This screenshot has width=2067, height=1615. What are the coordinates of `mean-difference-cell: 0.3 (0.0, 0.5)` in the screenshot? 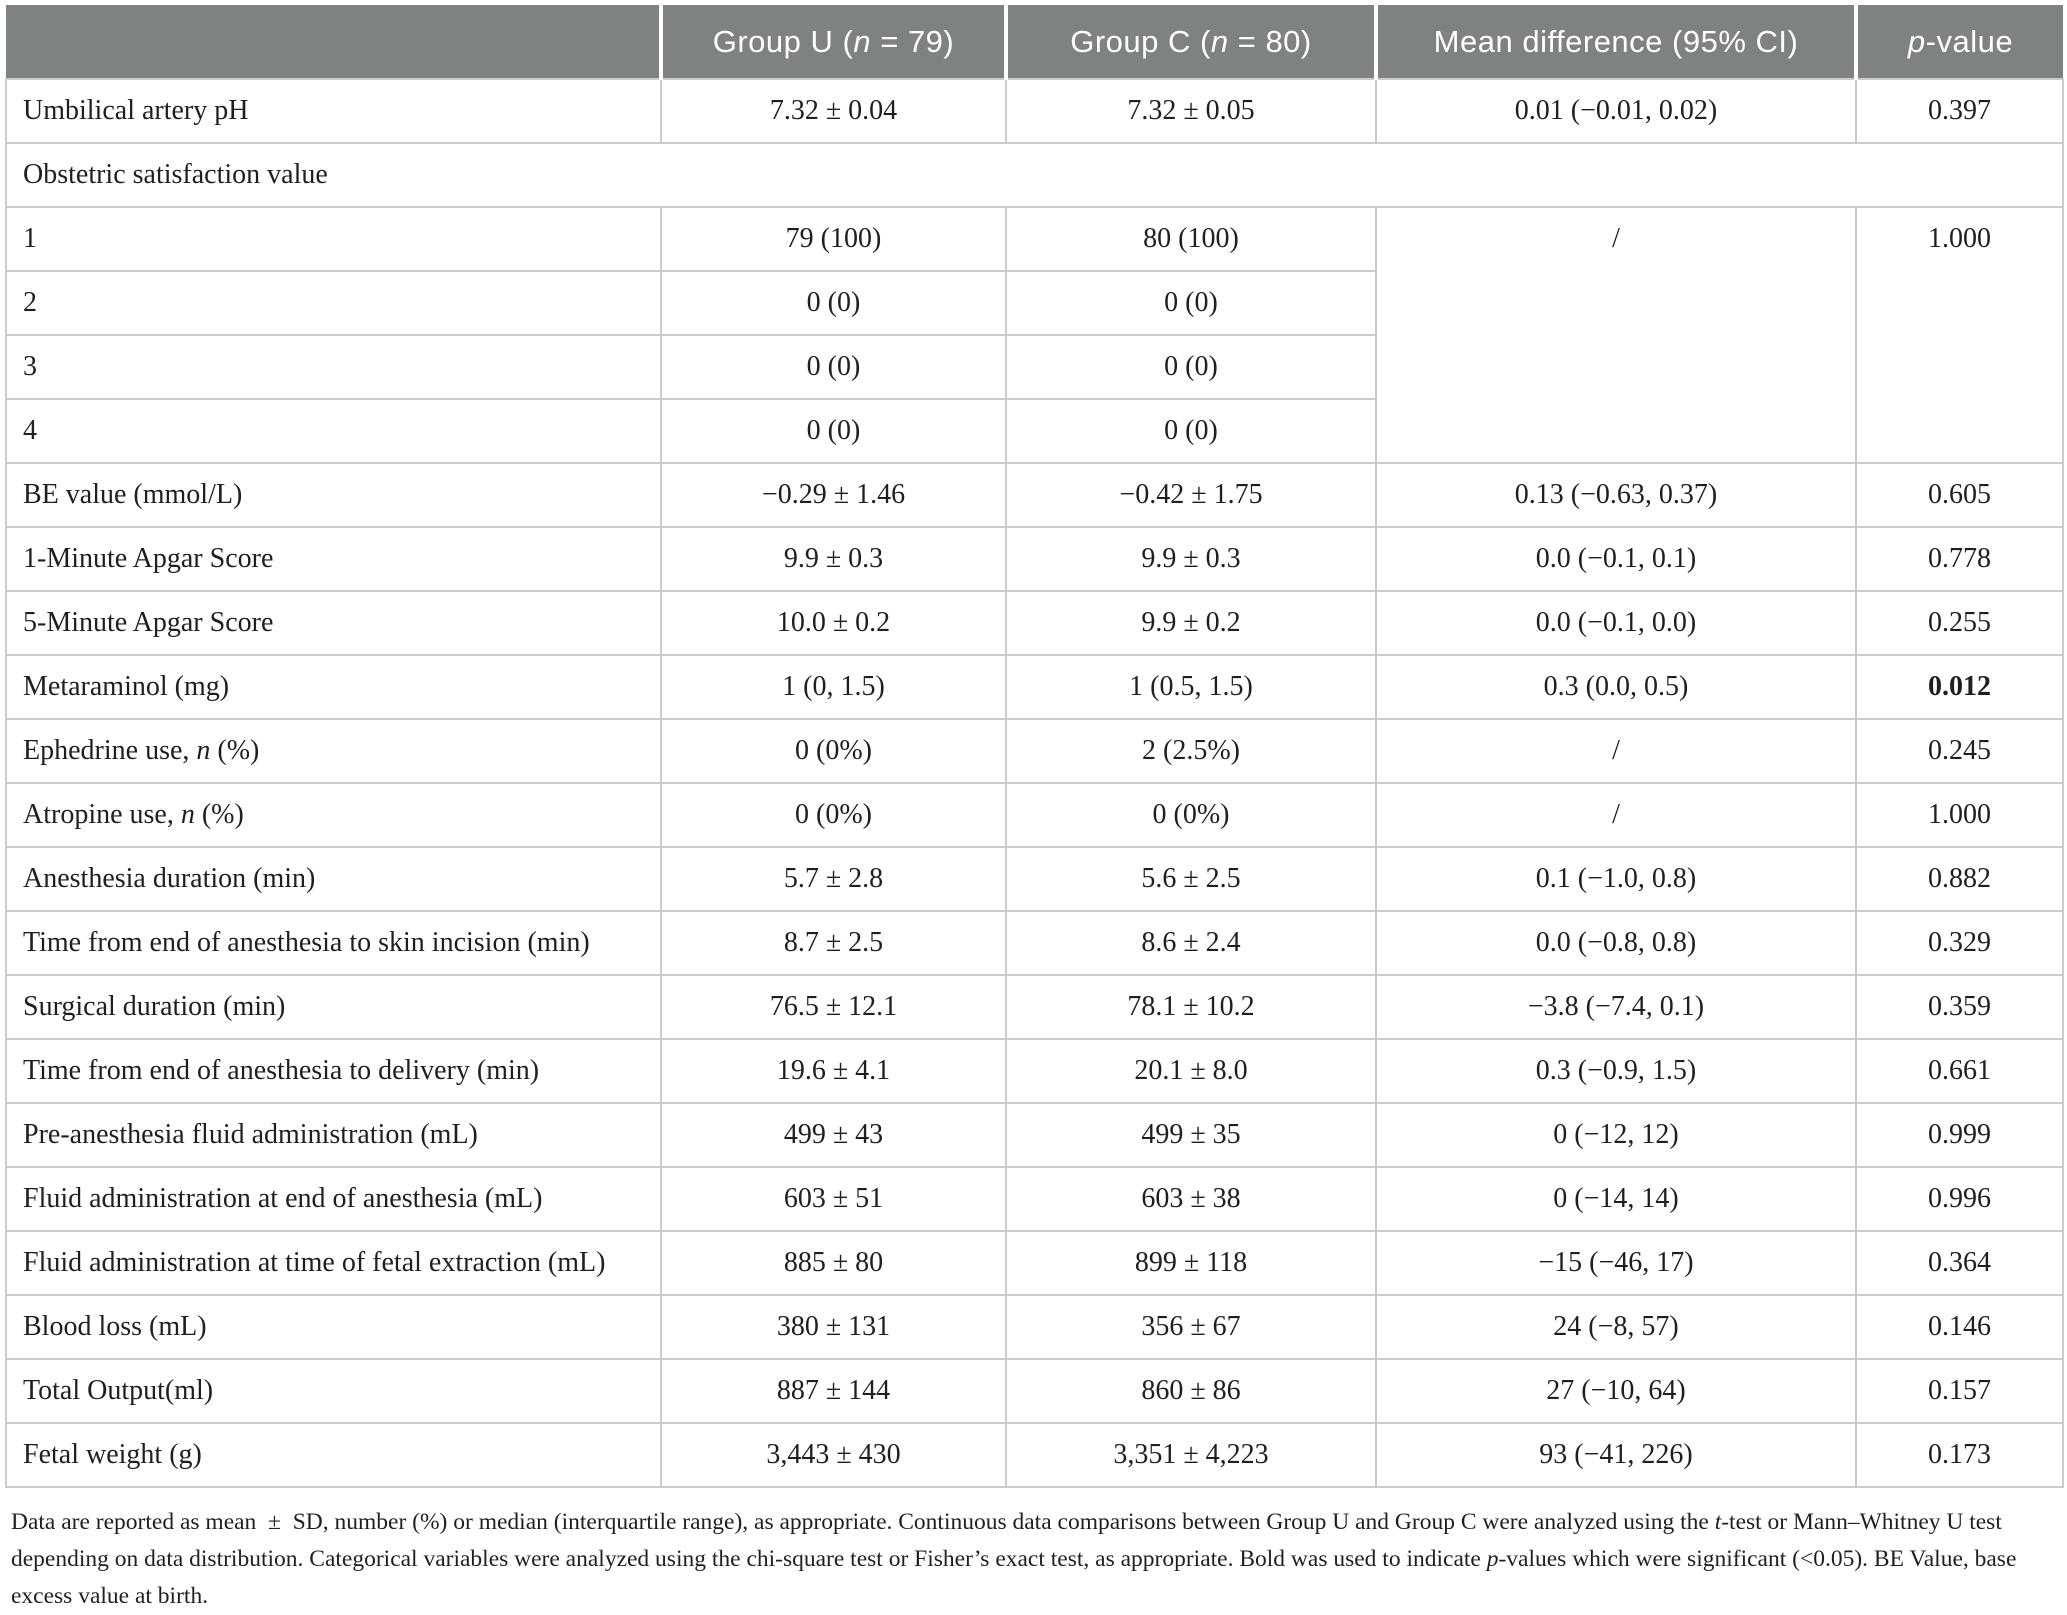 It's located at (1615, 686).